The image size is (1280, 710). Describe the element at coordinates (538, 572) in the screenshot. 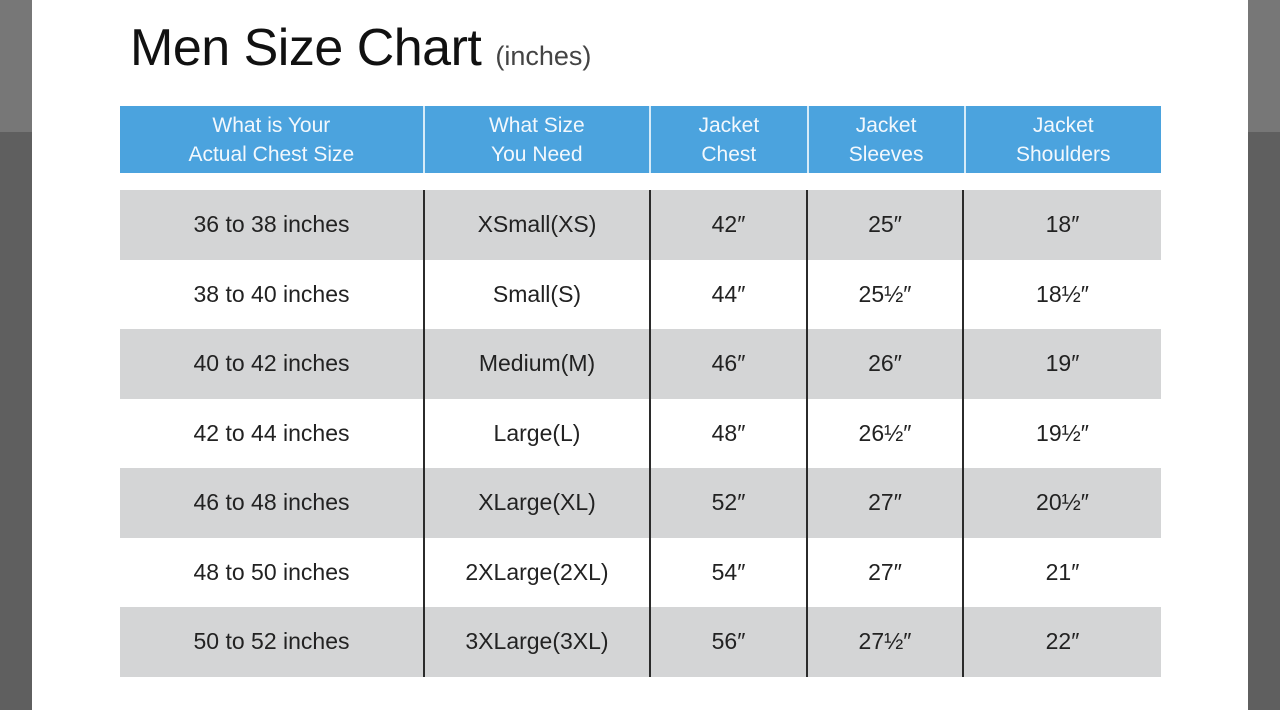

I see `table-cell: 2XLarge(2XL)` at that location.